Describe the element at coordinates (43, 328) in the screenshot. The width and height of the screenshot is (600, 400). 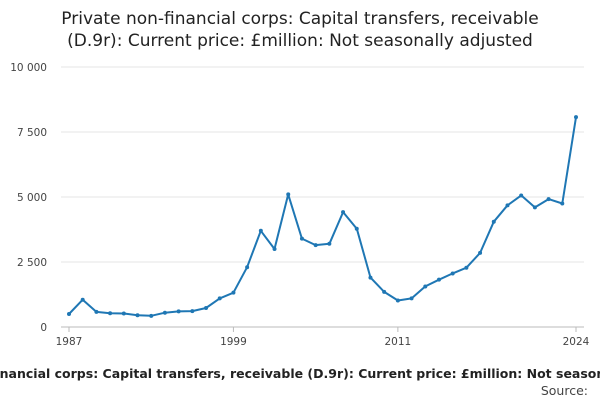
I see `y-tick-label: 0` at that location.